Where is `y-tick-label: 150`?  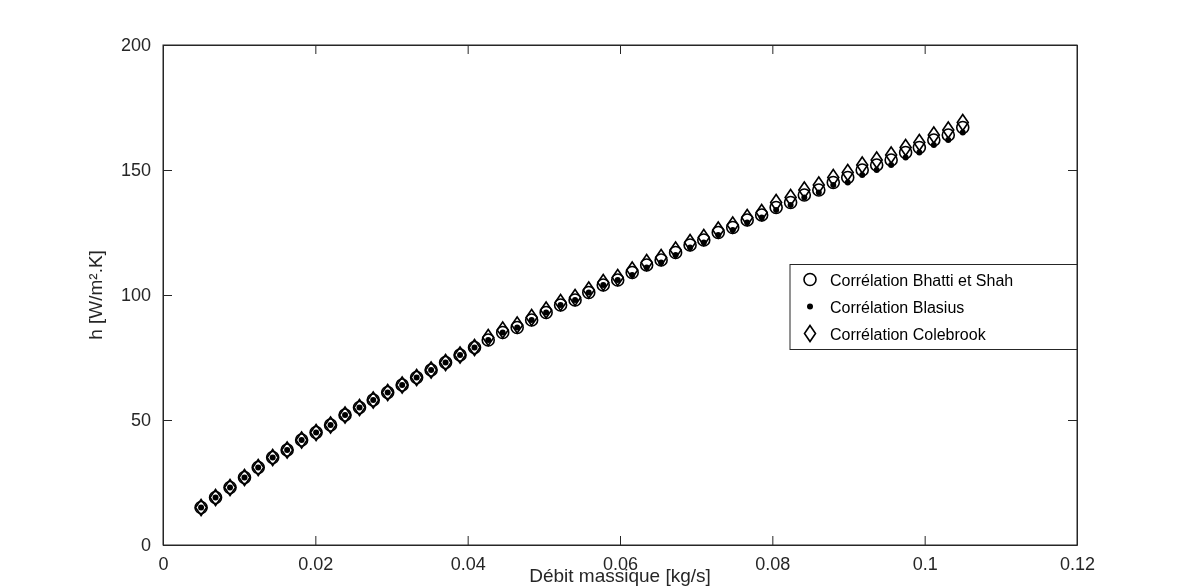
y-tick-label: 150 is located at coordinates (135, 170).